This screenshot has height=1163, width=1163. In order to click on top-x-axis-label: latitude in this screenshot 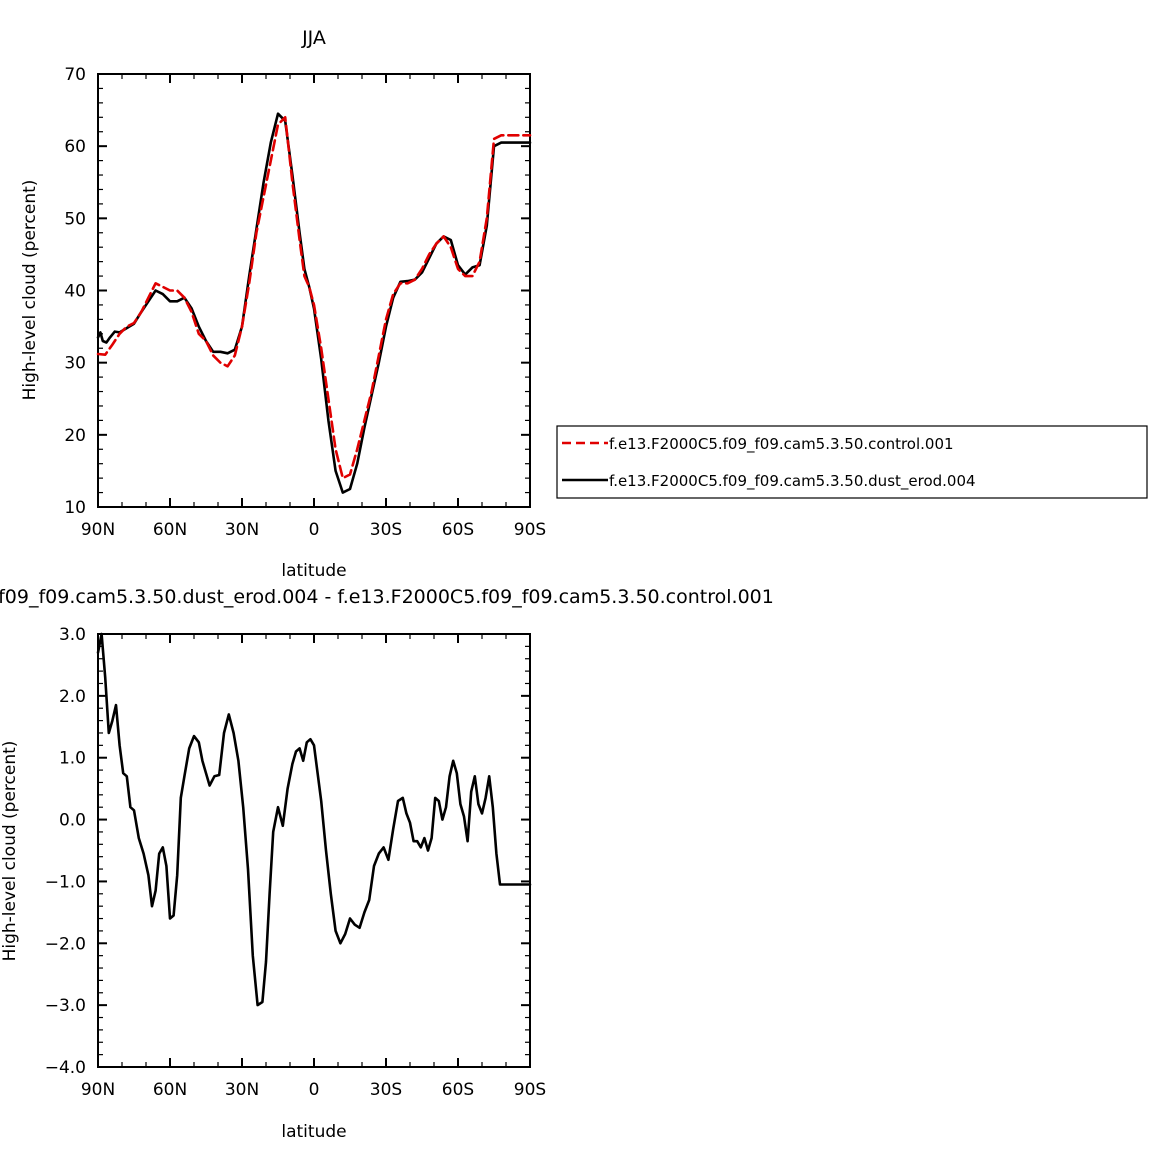, I will do `click(313, 571)`.